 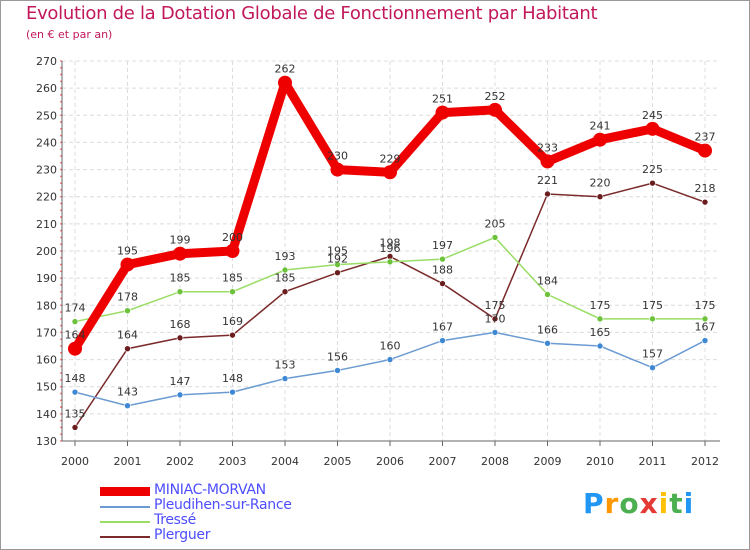 I want to click on data-label: 174, so click(x=75, y=308).